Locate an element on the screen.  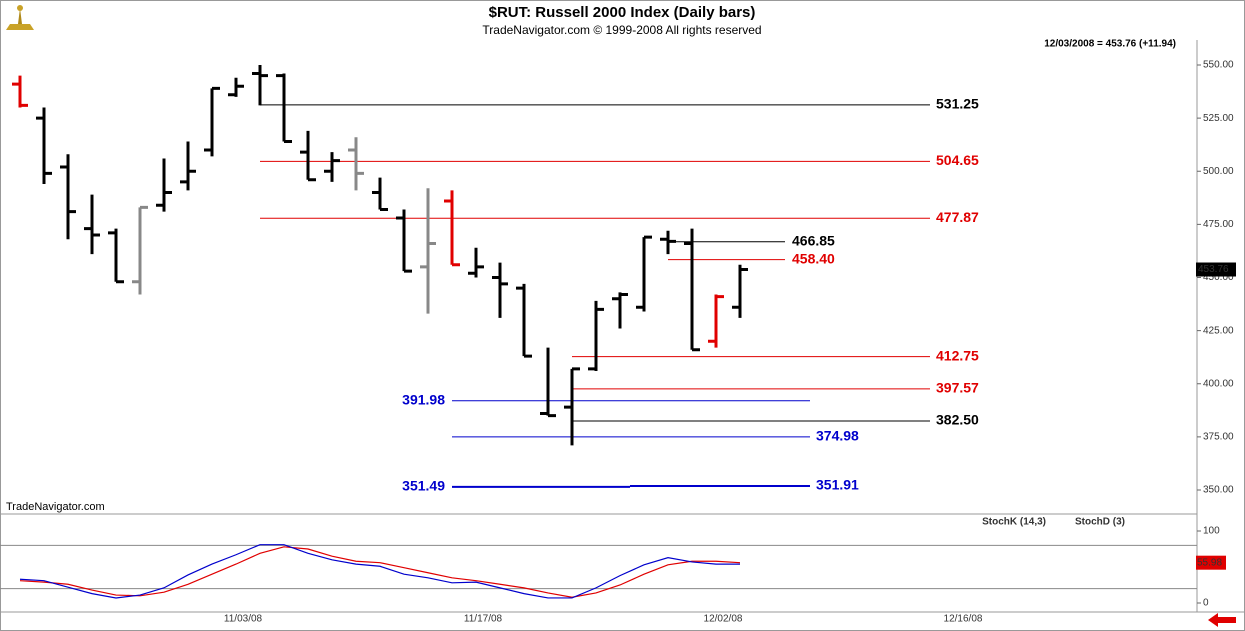
scroll-arrow is located at coordinates (1222, 620).